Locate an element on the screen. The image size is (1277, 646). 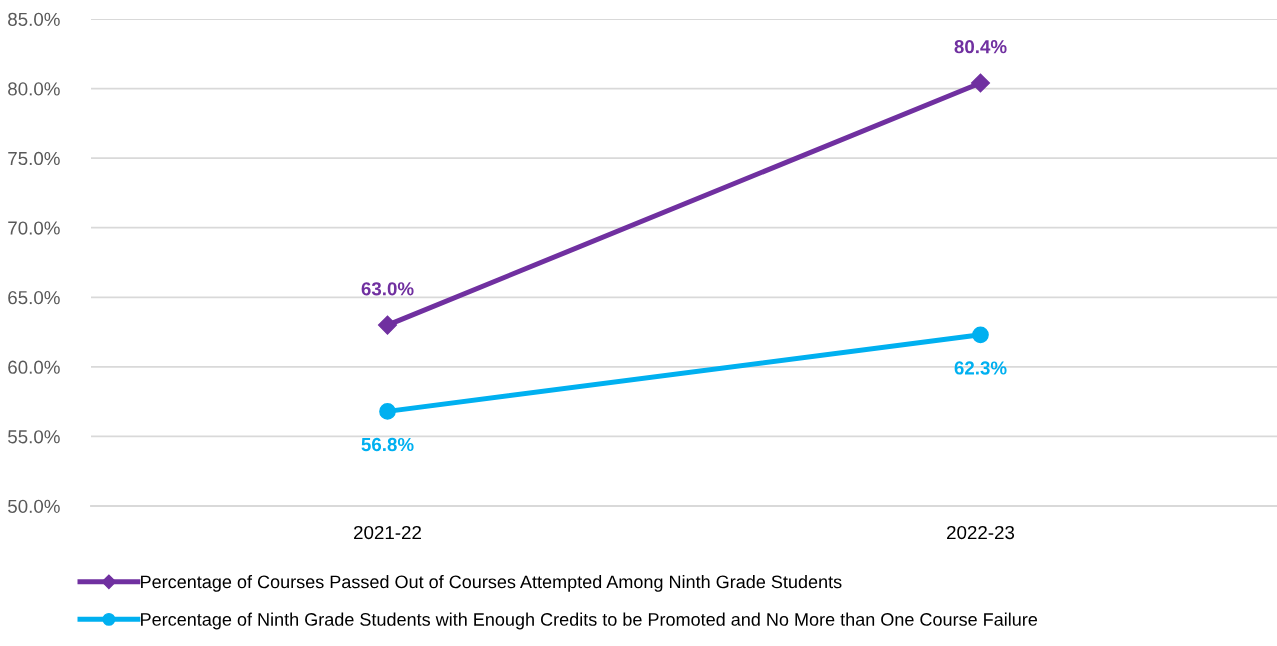
x-tick-label: 2022-23 is located at coordinates (981, 532).